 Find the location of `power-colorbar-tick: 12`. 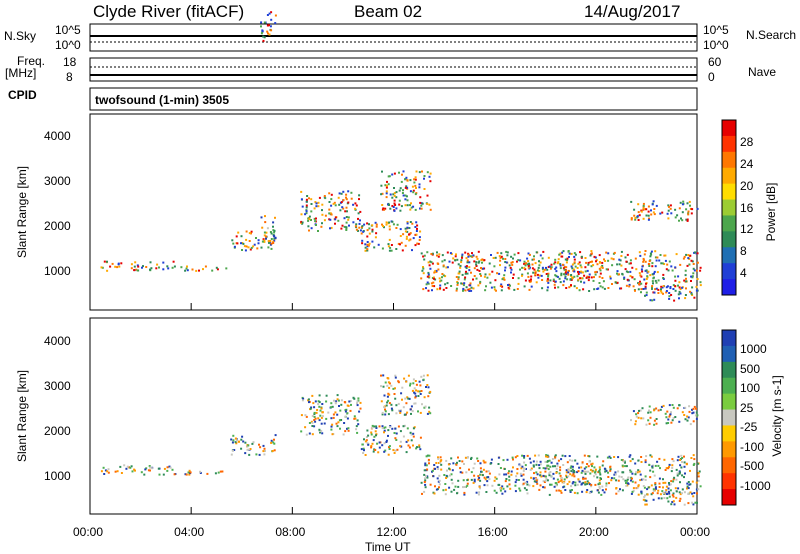

power-colorbar-tick: 12 is located at coordinates (747, 229).